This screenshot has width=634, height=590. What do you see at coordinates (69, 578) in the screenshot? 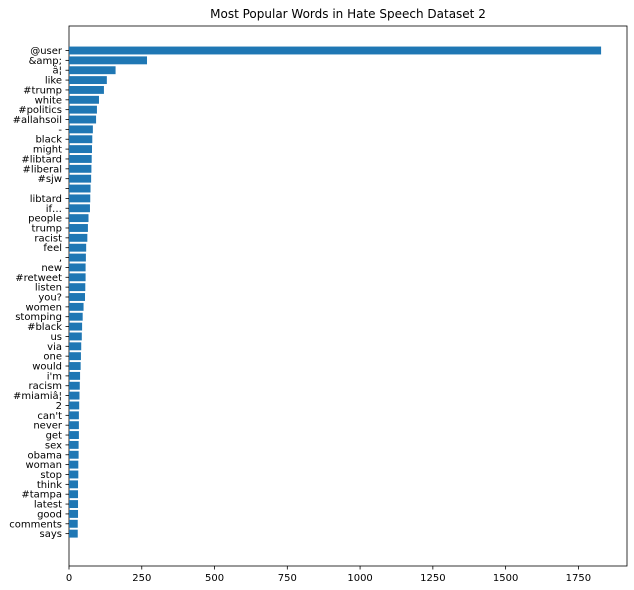
I see `x-tick-label: 0` at bounding box center [69, 578].